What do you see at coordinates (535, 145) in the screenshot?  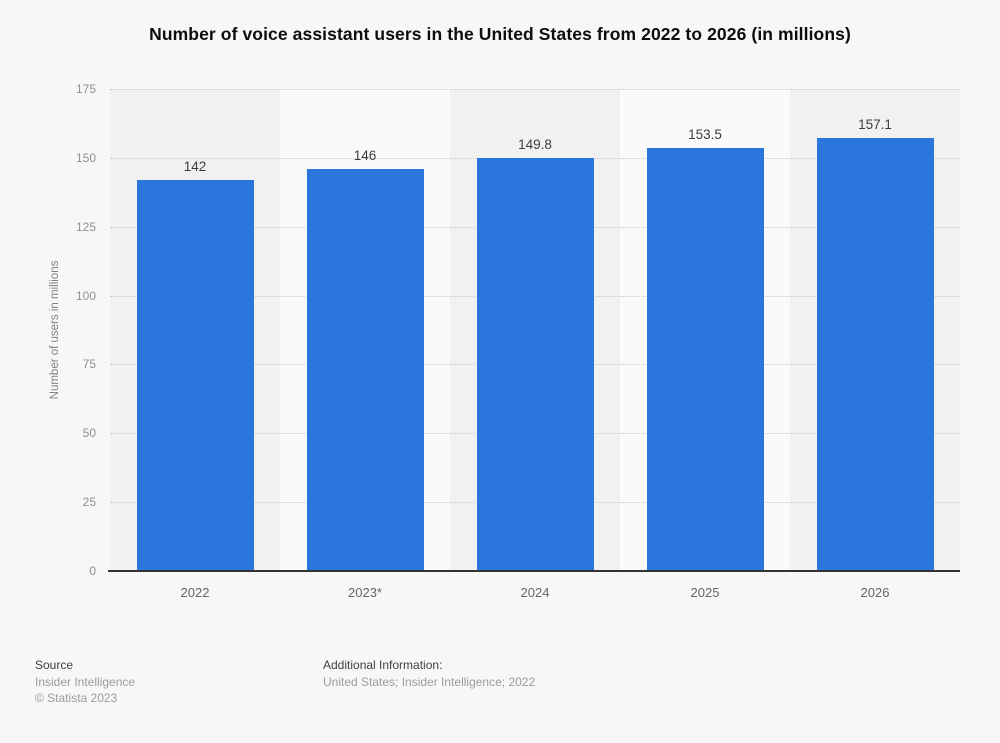 I see `bar-value-label-2024: 149.8` at bounding box center [535, 145].